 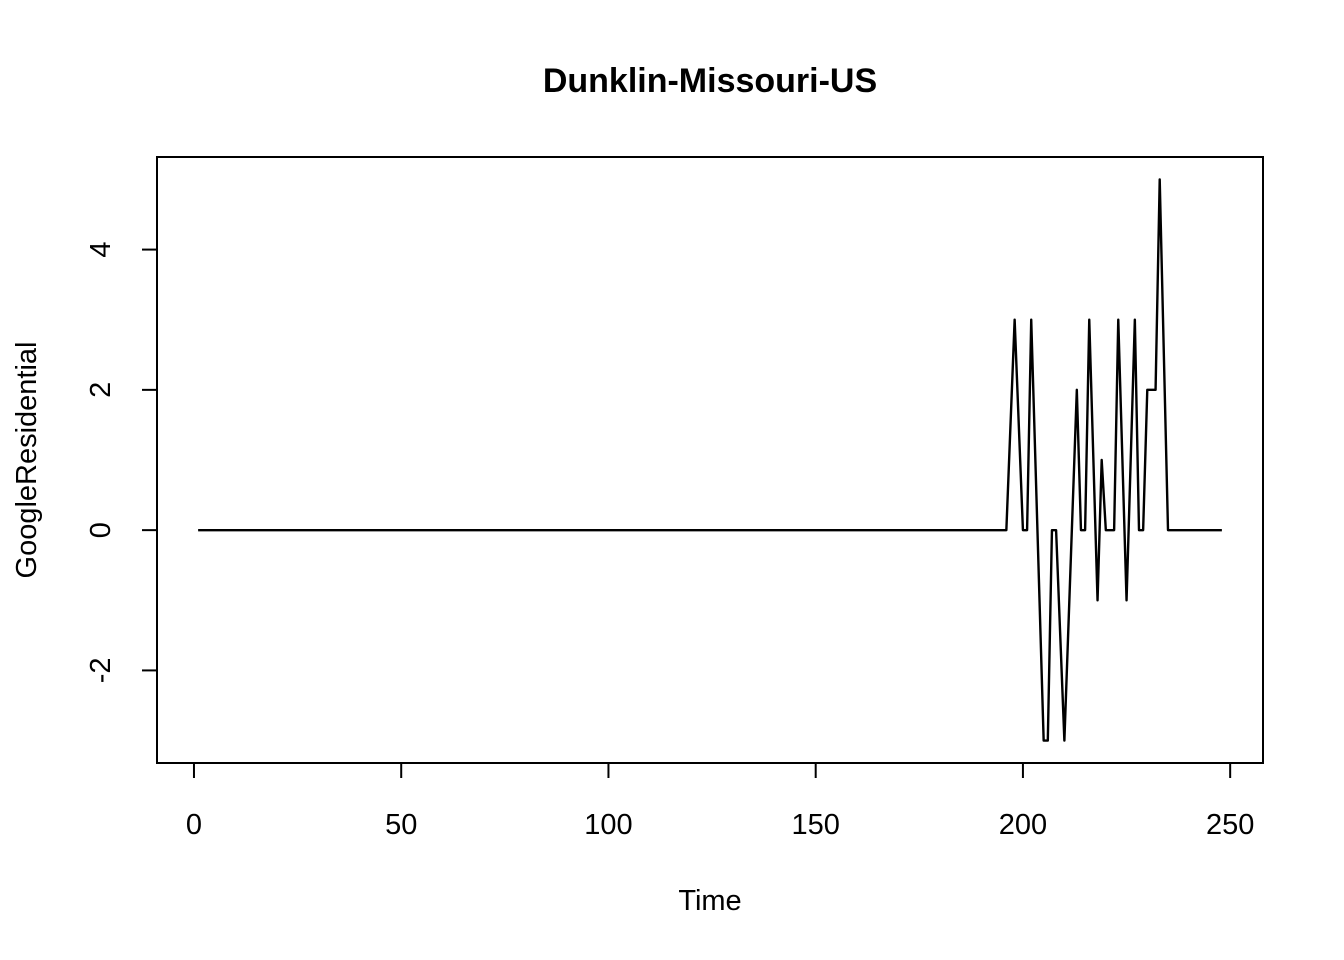 What do you see at coordinates (121, 463) in the screenshot?
I see `y-axis: -2 0 2 4` at bounding box center [121, 463].